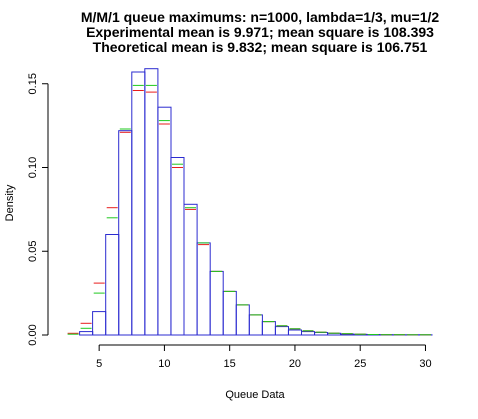 The height and width of the screenshot is (419, 478). I want to click on y-tick-label-1: 0.05, so click(33, 251).